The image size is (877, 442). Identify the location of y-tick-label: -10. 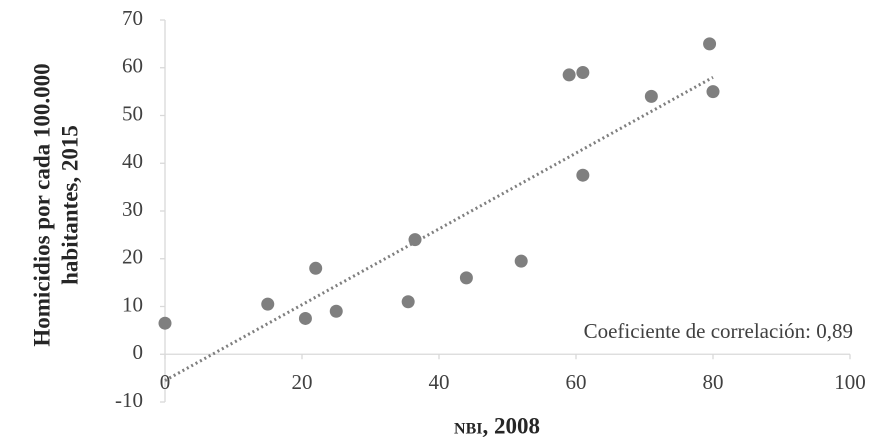
(129, 400).